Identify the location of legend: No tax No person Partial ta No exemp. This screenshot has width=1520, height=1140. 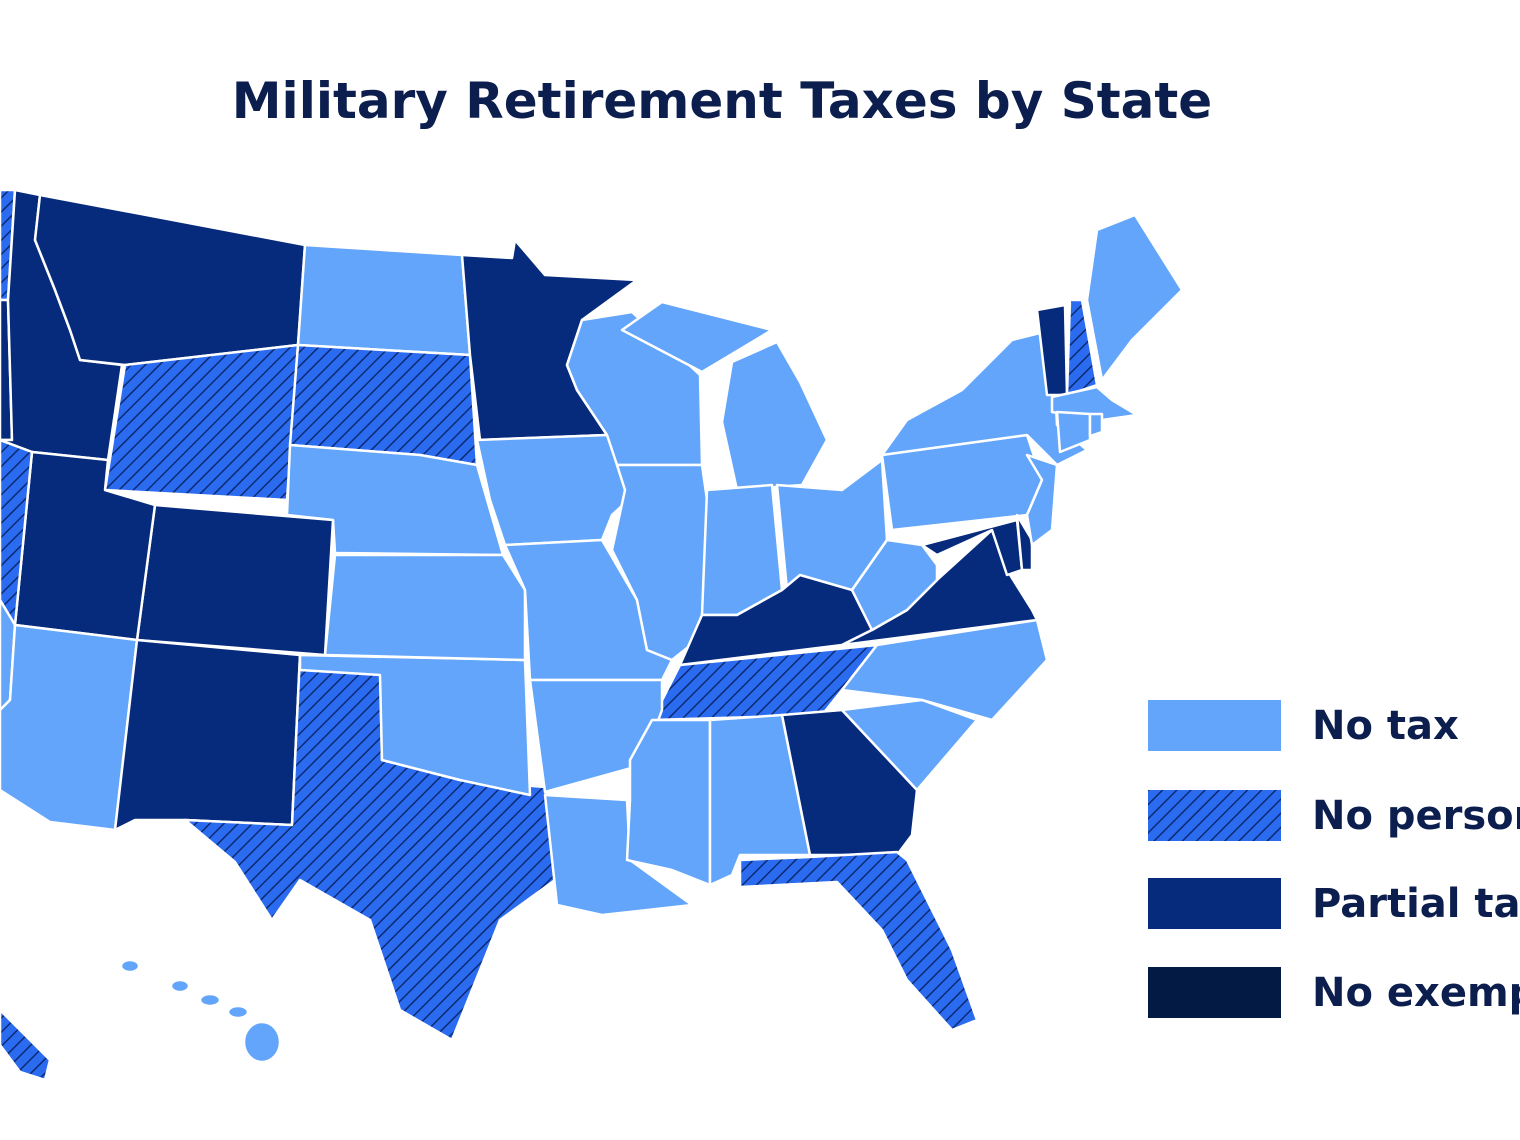
(1334, 859).